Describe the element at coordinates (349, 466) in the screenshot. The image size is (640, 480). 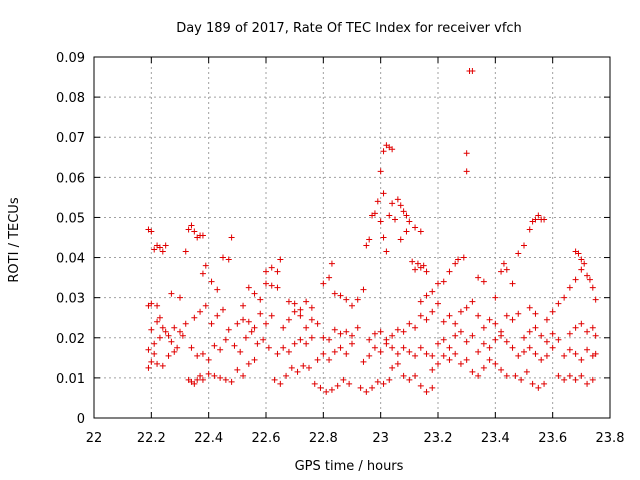
I see `x-axis-label: GPS time / hours` at that location.